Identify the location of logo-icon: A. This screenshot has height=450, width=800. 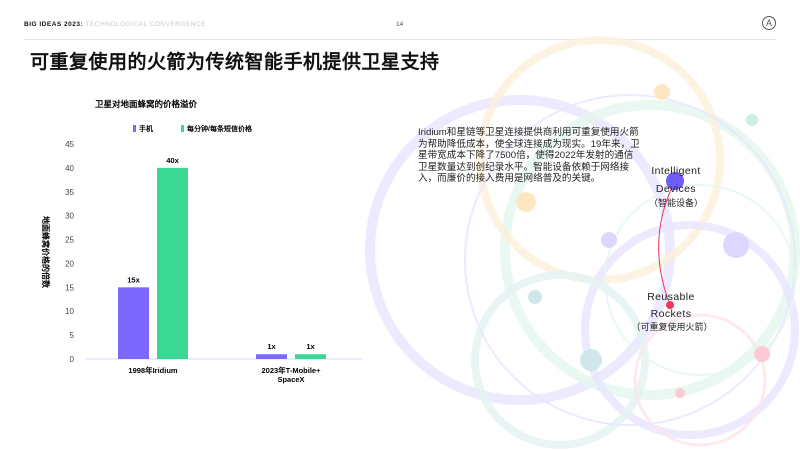
(769, 23).